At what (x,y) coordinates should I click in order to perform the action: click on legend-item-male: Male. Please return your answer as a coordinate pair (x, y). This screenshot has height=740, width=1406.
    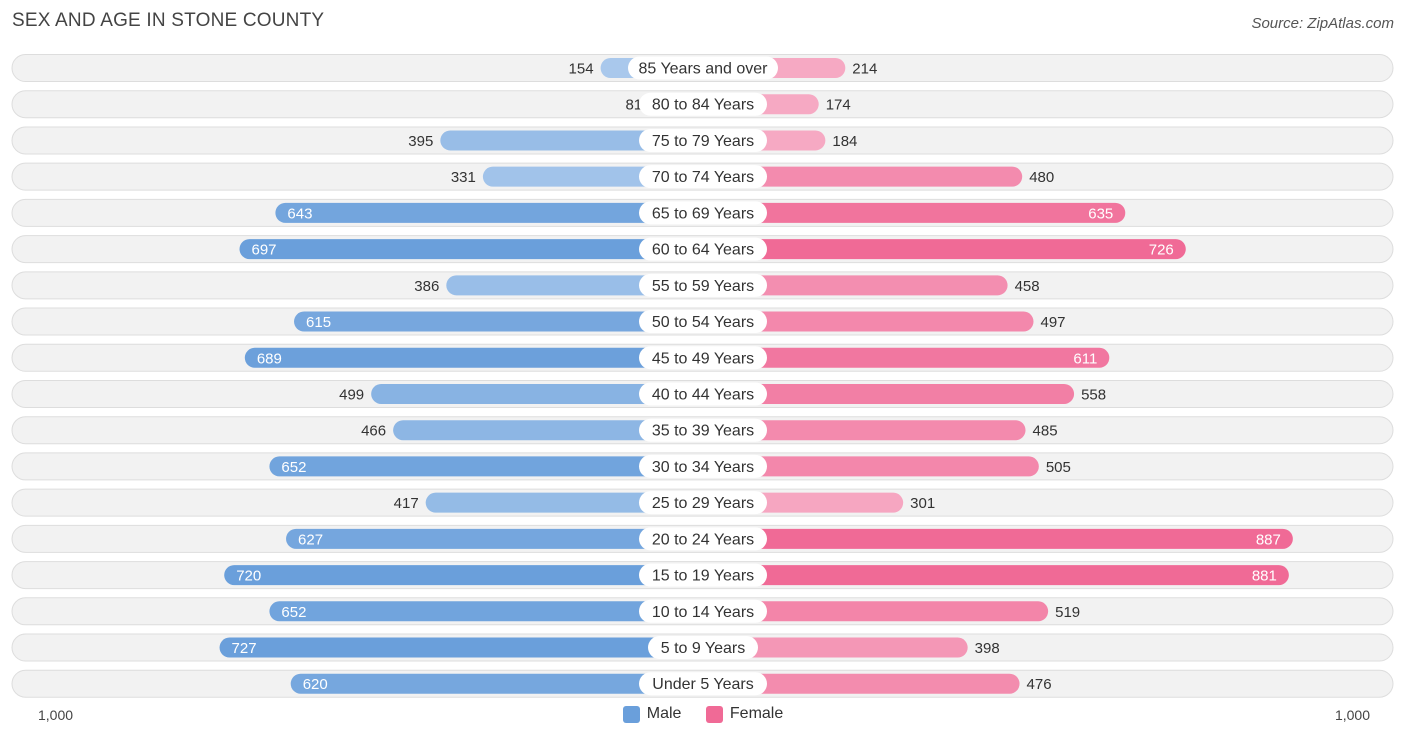
    Looking at the image, I should click on (652, 714).